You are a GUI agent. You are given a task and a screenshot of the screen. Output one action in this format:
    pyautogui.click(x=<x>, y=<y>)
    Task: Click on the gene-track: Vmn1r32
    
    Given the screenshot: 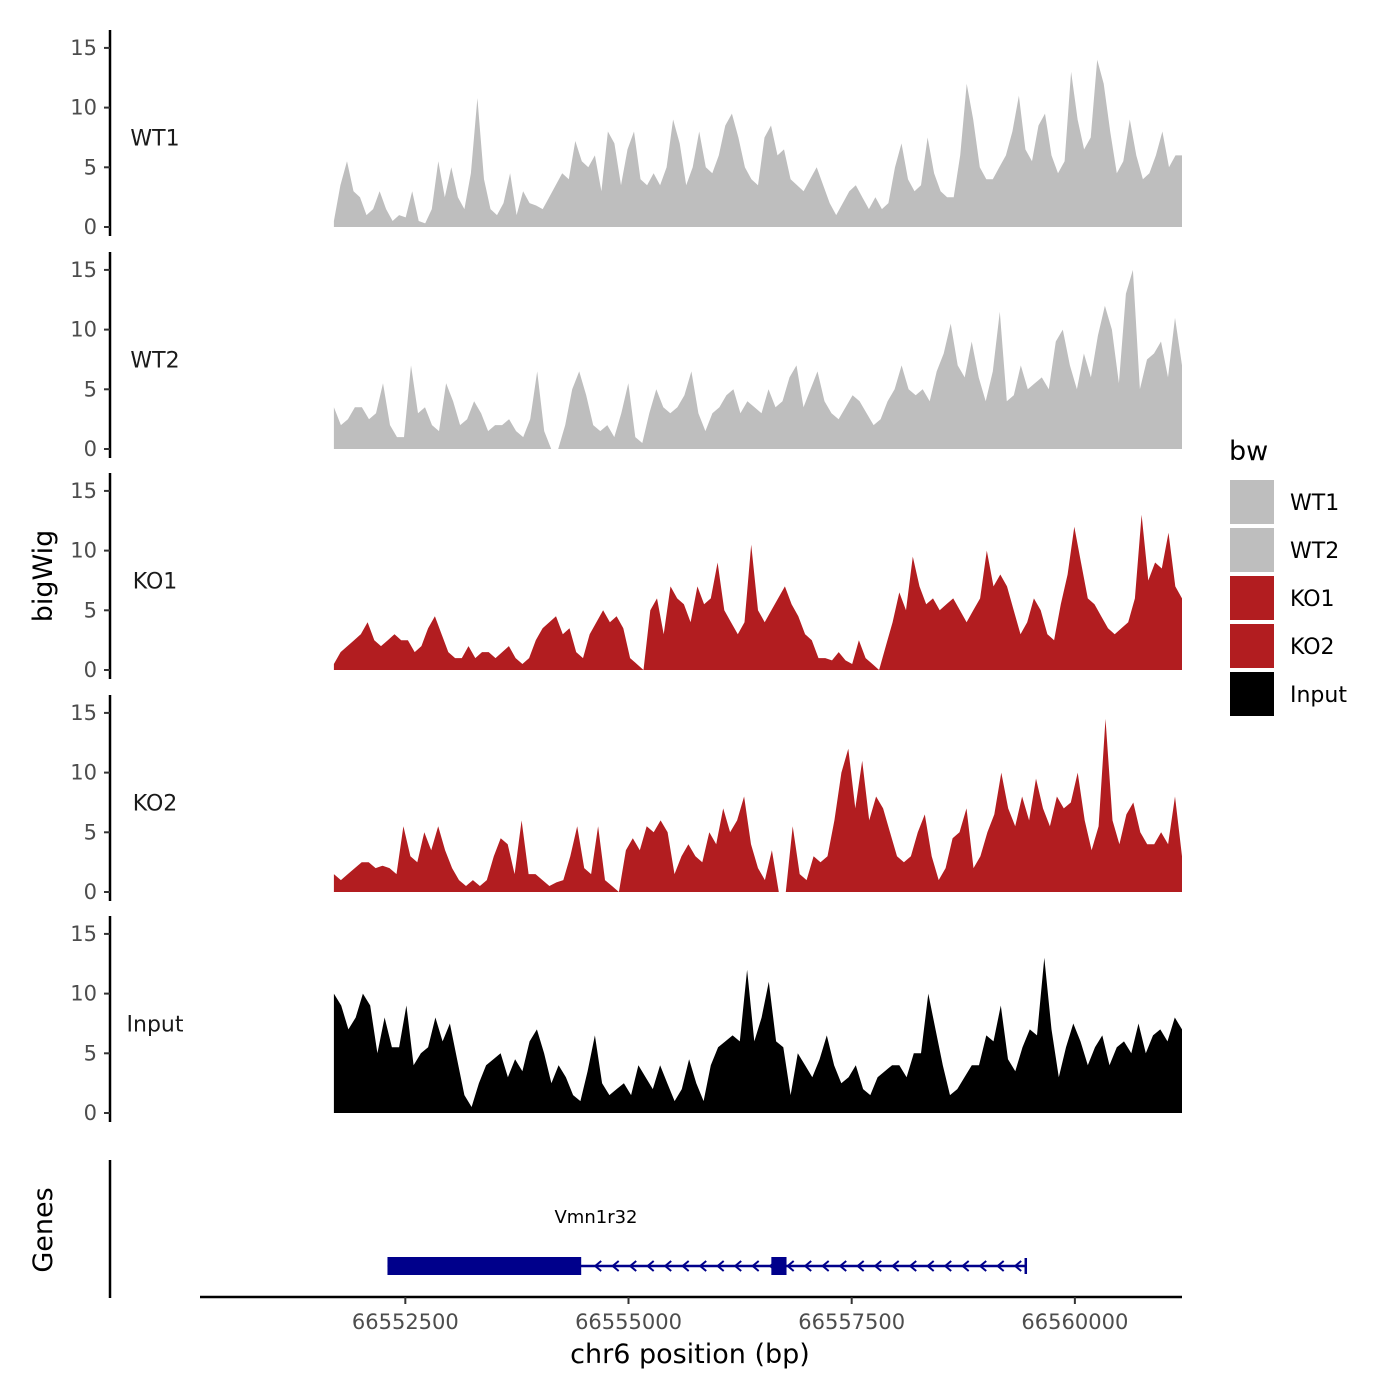 What is the action you would take?
    pyautogui.click(x=568, y=1229)
    